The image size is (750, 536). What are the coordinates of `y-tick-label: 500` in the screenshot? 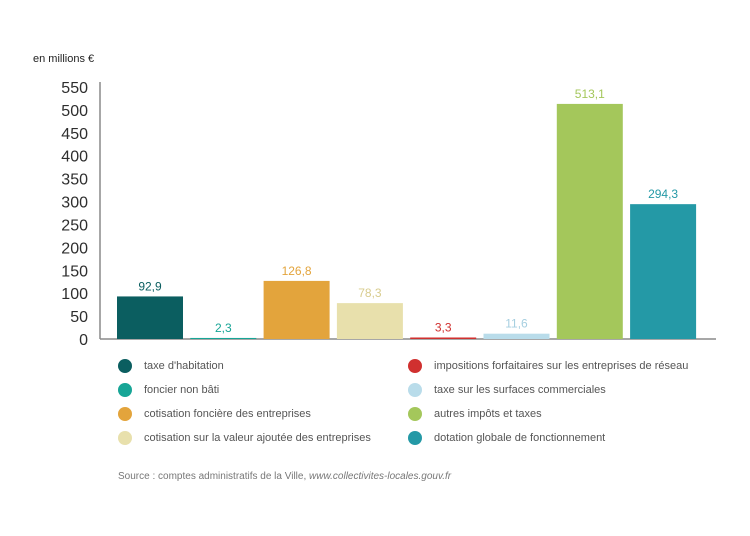 It's located at (74, 111).